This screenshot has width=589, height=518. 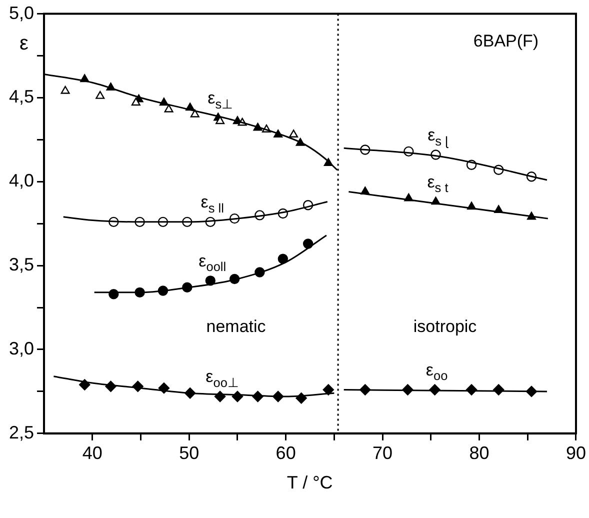 What do you see at coordinates (382, 453) in the screenshot?
I see `x-tick-label: 70` at bounding box center [382, 453].